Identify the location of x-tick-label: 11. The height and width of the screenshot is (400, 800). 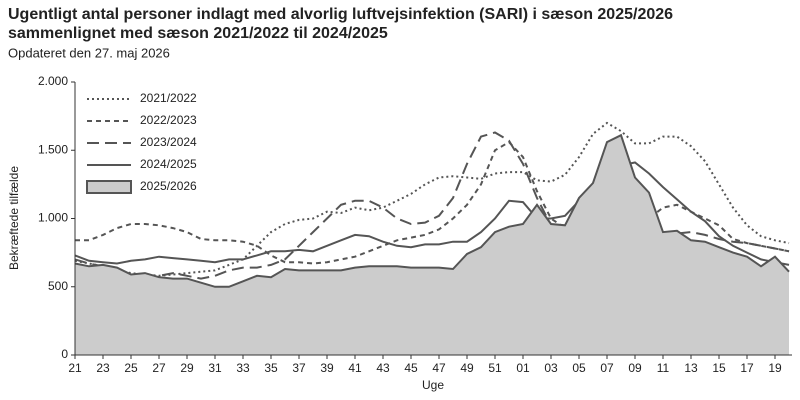
(663, 368).